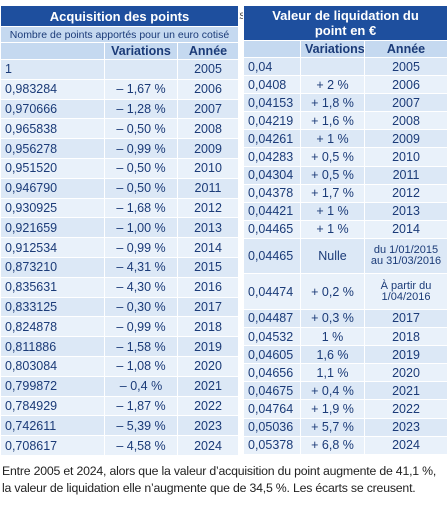 This screenshot has height=524, width=447. Describe the element at coordinates (345, 121) in the screenshot. I see `table-row: 0,04219 + 1,6 % 2008` at that location.